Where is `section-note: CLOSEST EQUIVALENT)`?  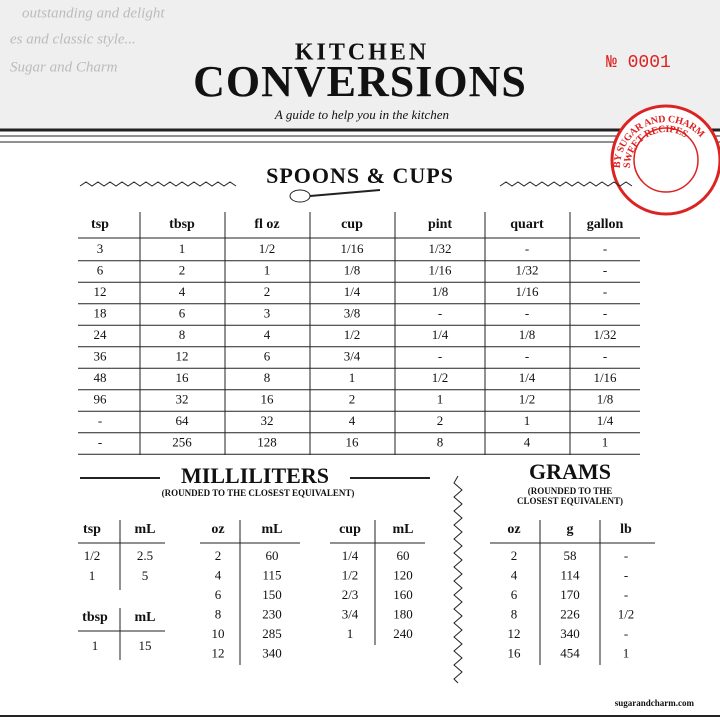 section-note: CLOSEST EQUIVALENT) is located at coordinates (570, 501).